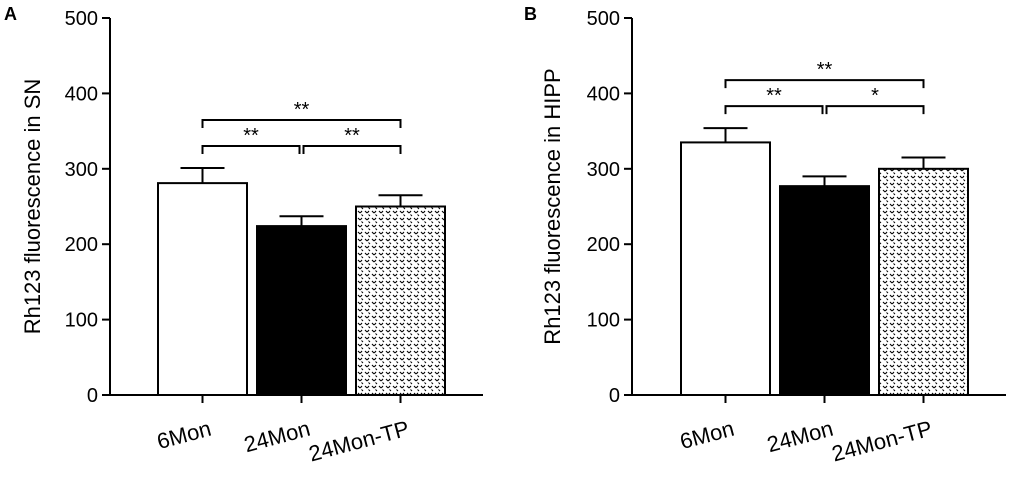 The image size is (1020, 503). Describe the element at coordinates (875, 96) in the screenshot. I see `significance-label: *` at that location.